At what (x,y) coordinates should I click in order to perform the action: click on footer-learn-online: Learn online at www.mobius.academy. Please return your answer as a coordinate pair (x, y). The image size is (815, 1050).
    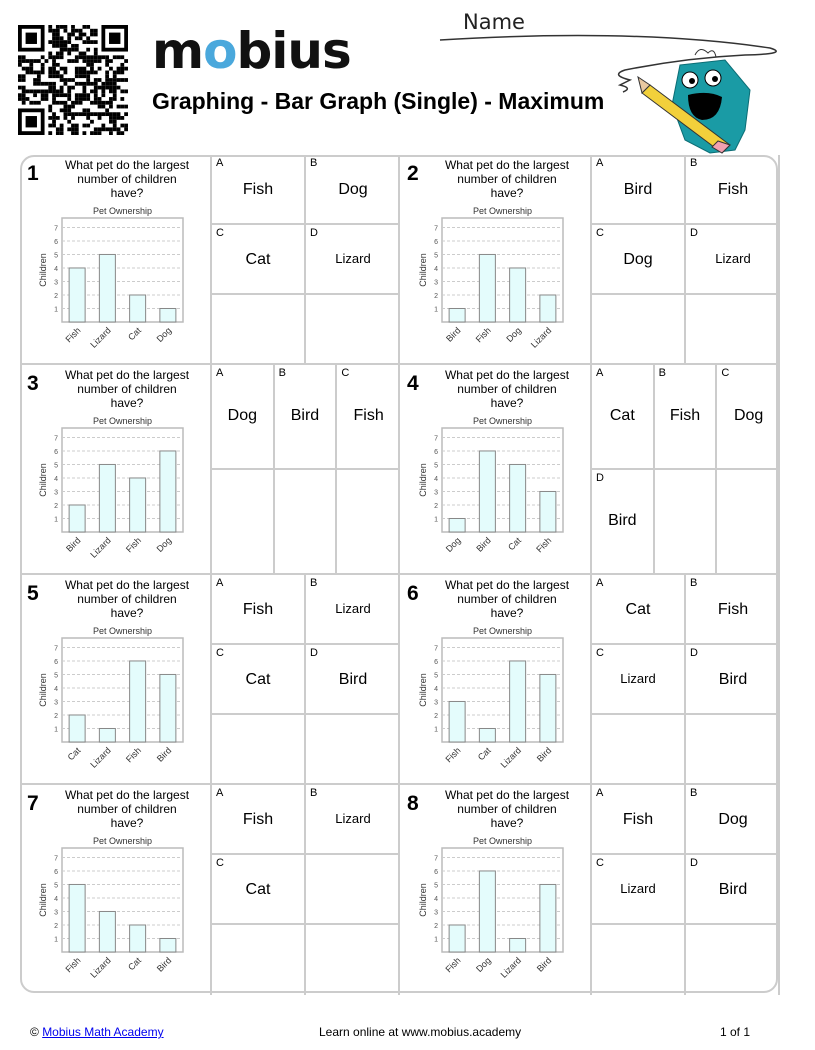
    Looking at the image, I should click on (420, 1032).